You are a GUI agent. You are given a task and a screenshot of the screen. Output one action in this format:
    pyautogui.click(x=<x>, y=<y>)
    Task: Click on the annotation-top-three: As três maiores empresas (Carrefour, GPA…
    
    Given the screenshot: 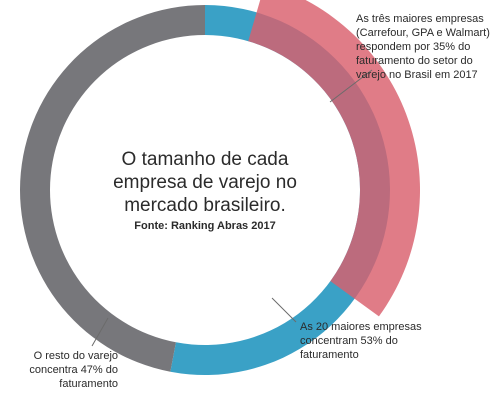 What is the action you would take?
    pyautogui.click(x=423, y=47)
    